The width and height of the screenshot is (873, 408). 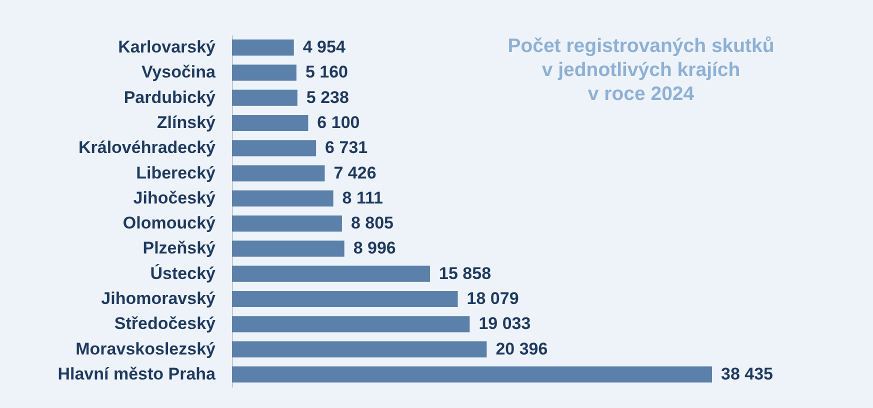 I want to click on data-label: 5 160, so click(x=326, y=72).